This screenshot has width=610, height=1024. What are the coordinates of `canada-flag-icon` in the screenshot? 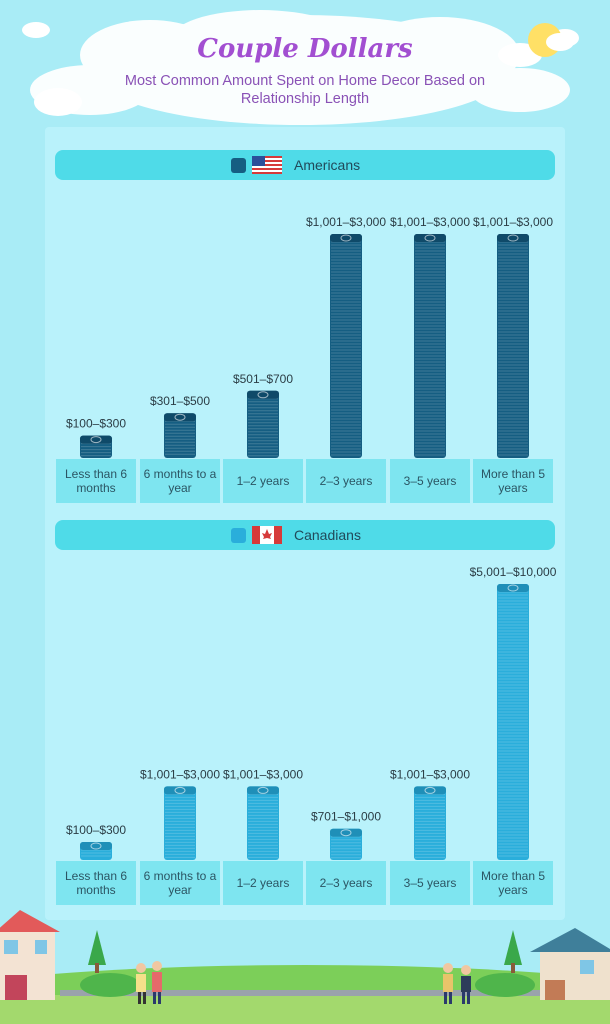 It's located at (267, 535).